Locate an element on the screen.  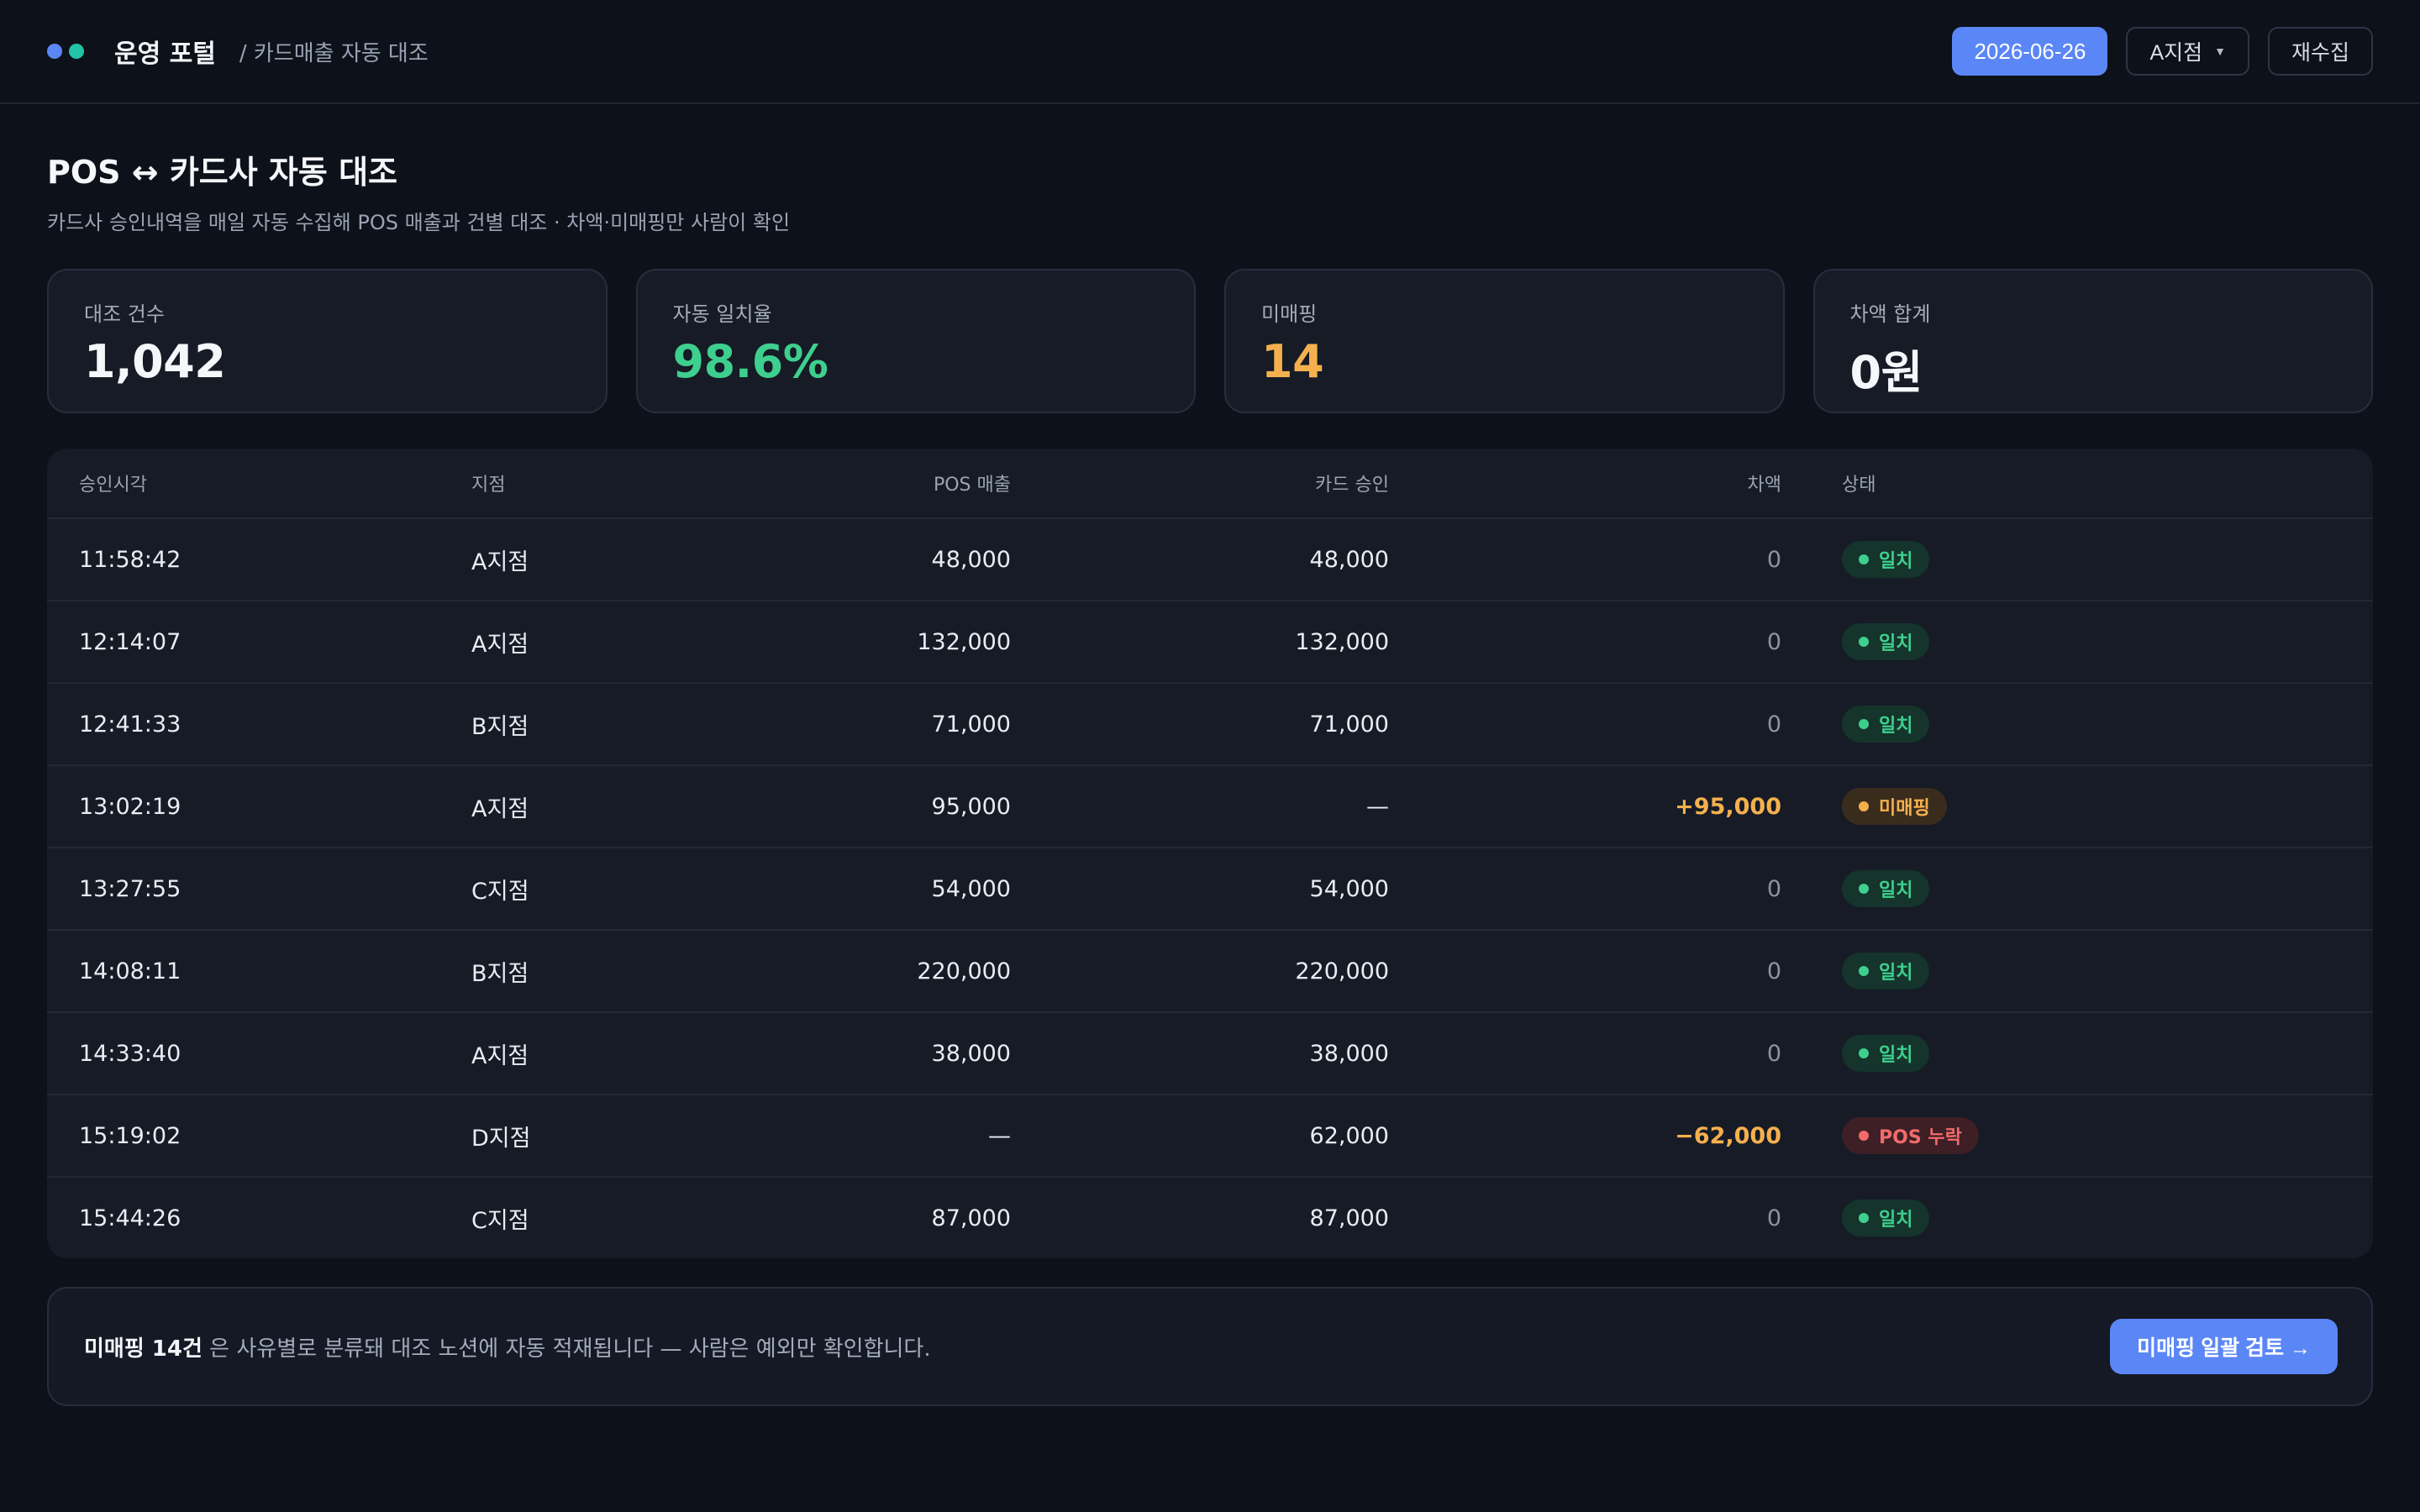
status-badge: 미매핑 is located at coordinates (1894, 806).